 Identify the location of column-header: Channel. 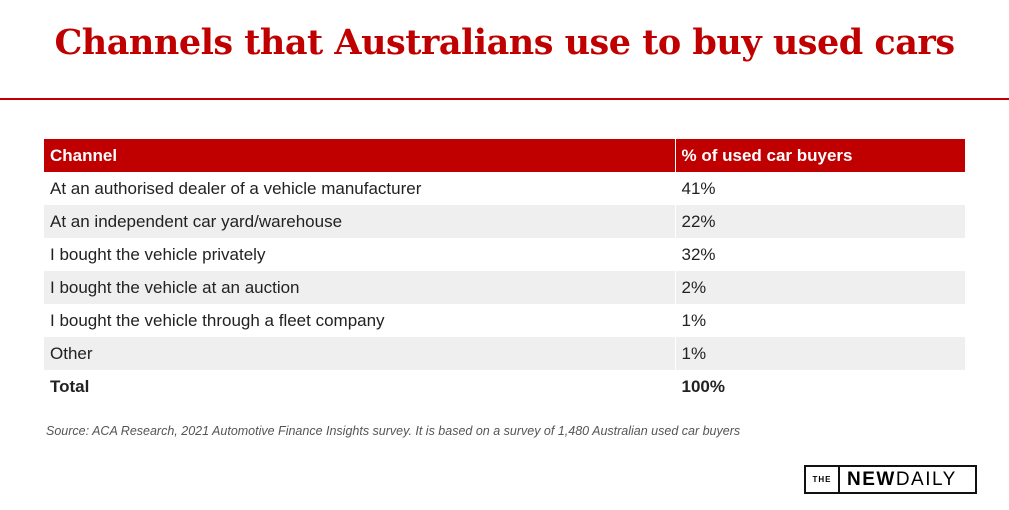
(359, 155).